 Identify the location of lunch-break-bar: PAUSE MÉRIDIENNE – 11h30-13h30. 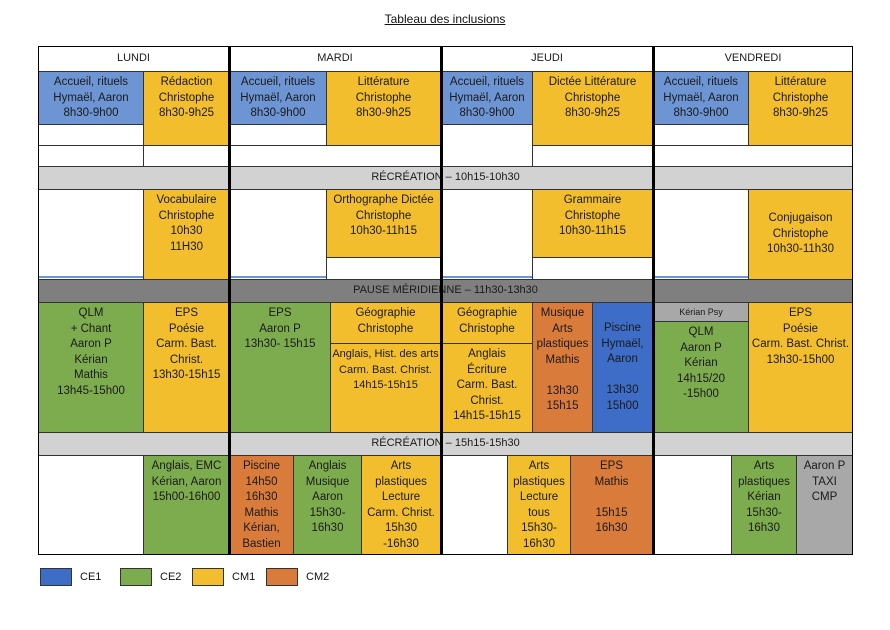
(445, 291).